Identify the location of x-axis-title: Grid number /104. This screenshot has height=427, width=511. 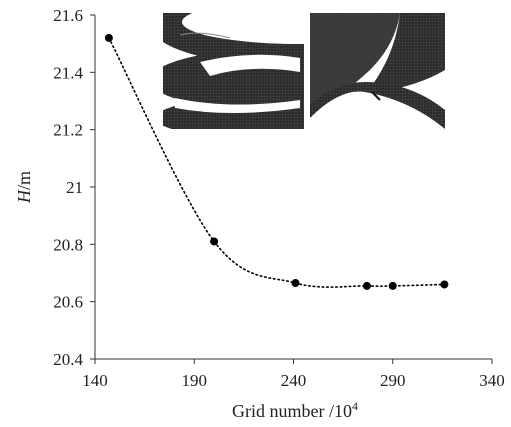
(295, 410).